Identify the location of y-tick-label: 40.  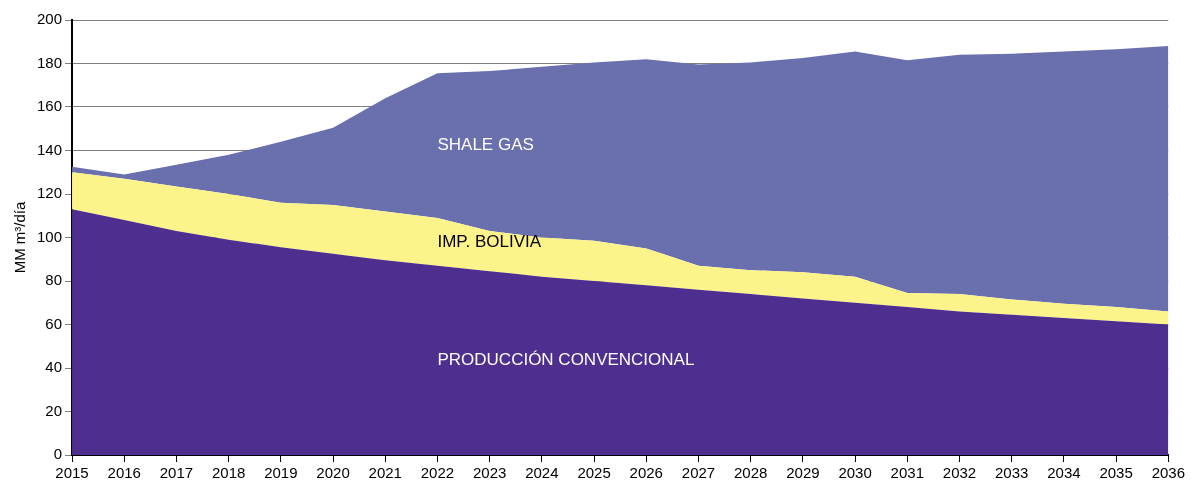
(54, 367).